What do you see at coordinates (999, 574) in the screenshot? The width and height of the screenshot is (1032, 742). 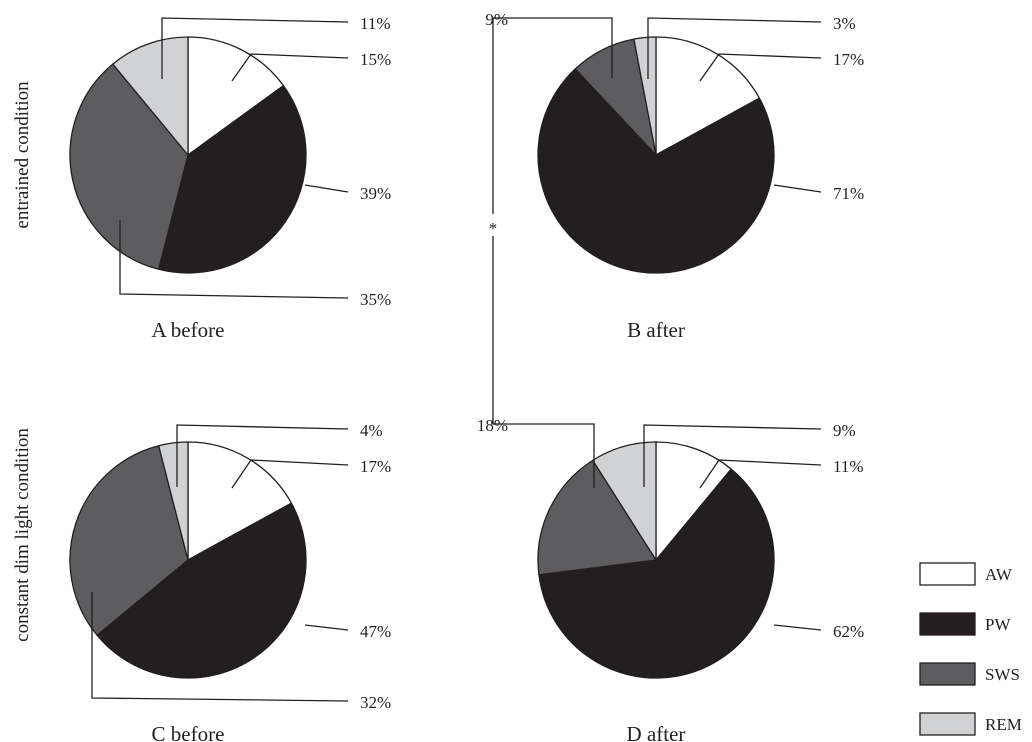 I see `legend-label-aw: AW` at bounding box center [999, 574].